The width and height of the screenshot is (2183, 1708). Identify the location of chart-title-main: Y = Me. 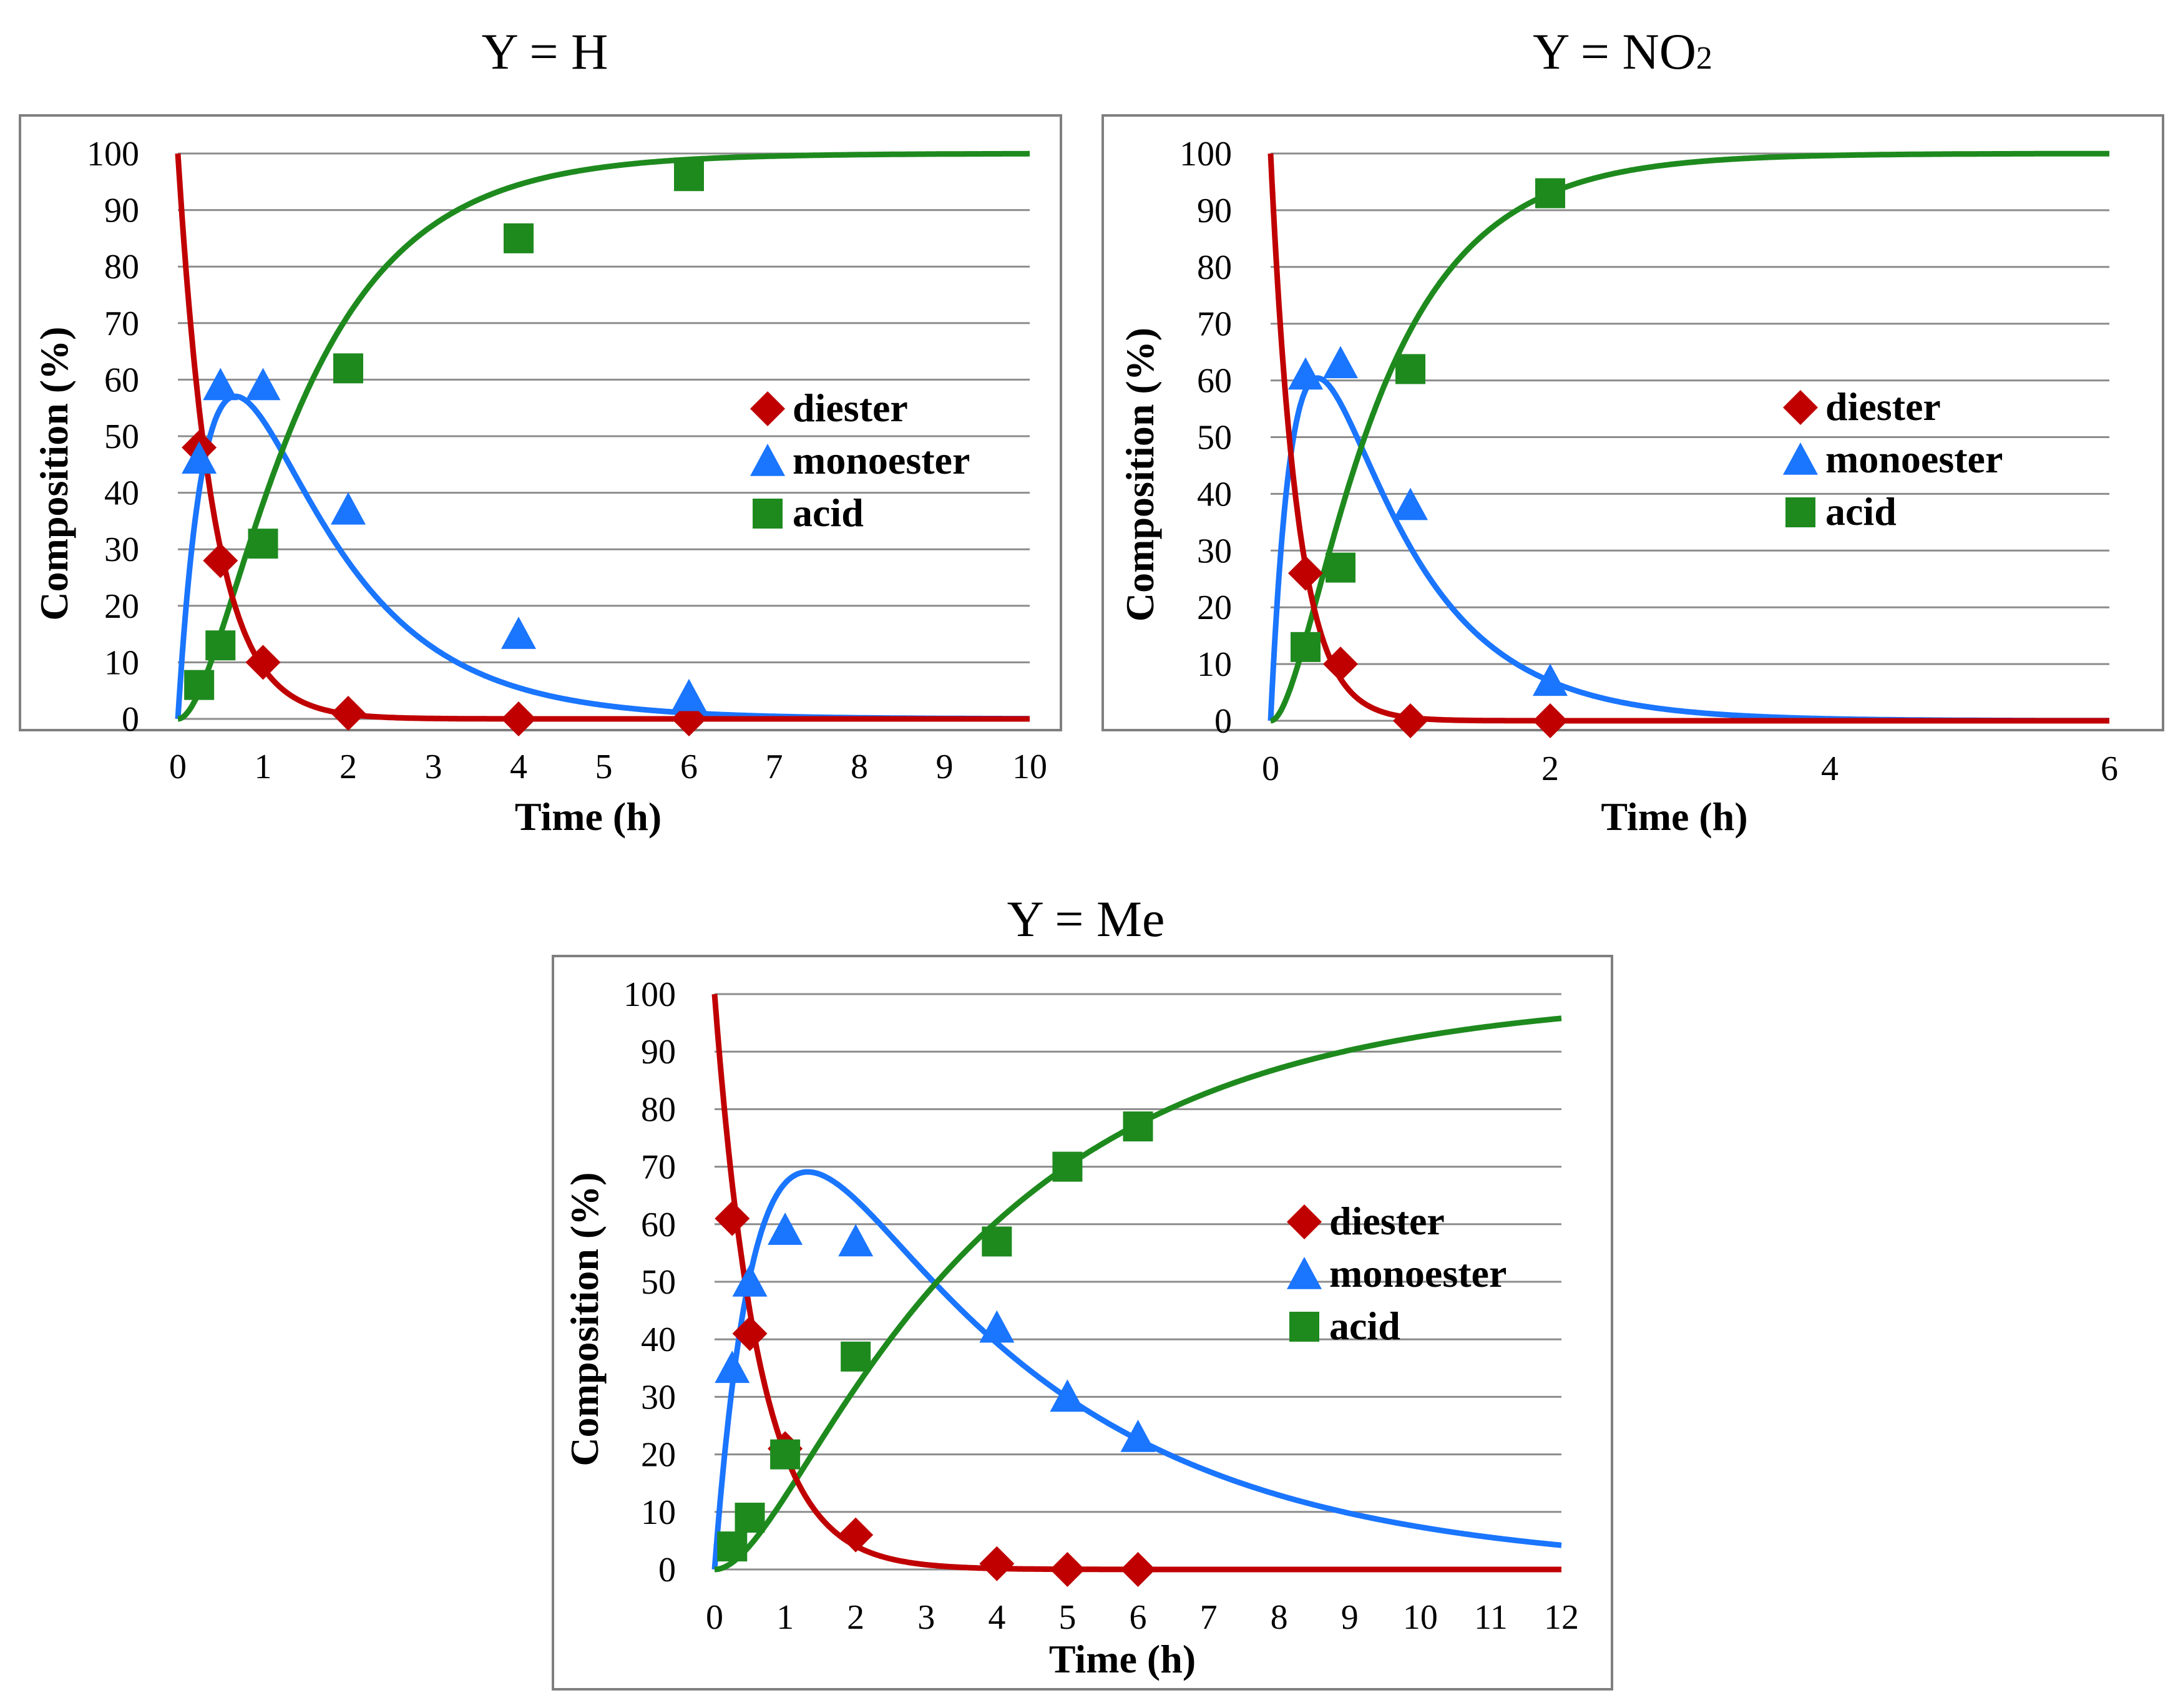
(1086, 919).